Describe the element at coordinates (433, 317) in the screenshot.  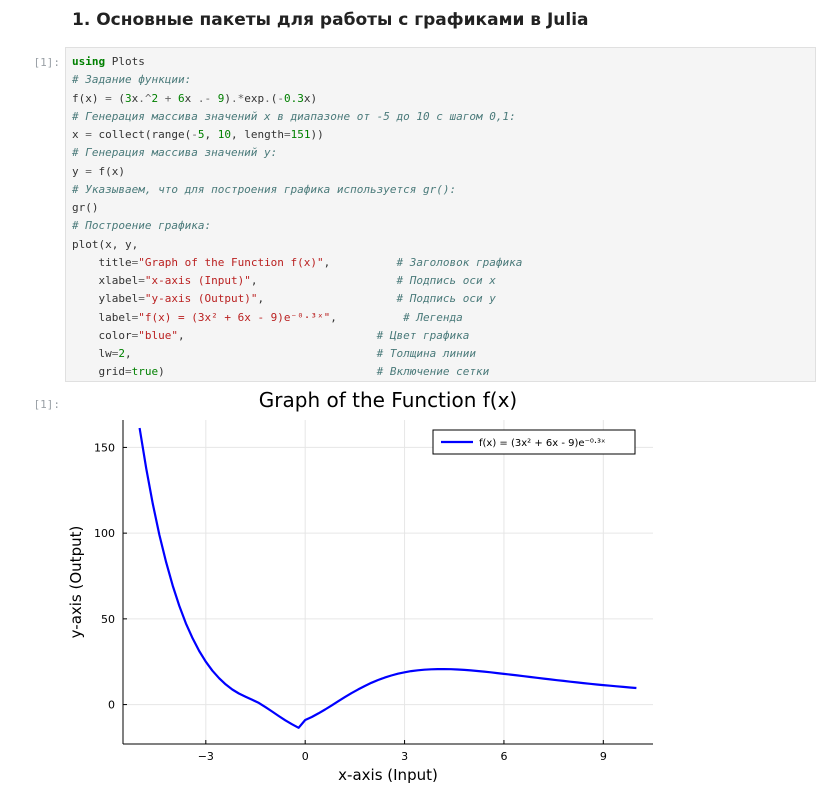
I see `code-token: # Легенда` at that location.